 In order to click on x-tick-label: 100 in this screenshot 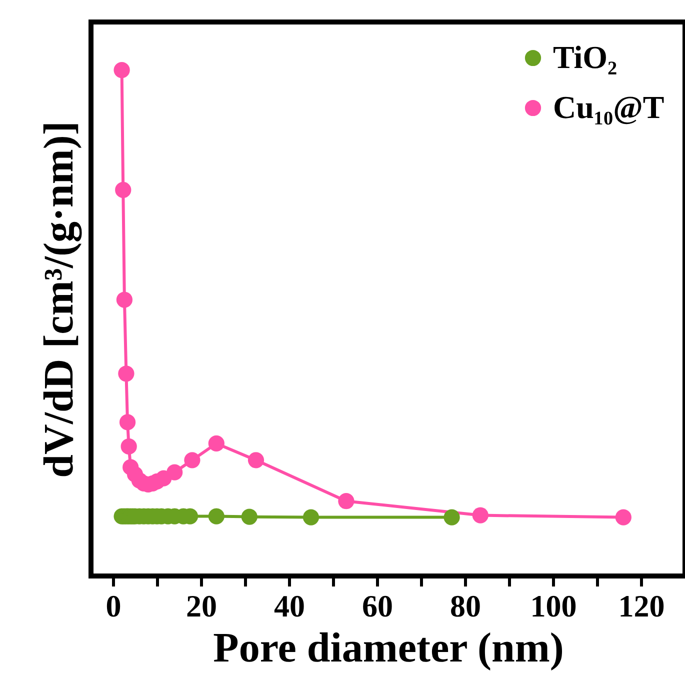, I will do `click(553, 606)`.